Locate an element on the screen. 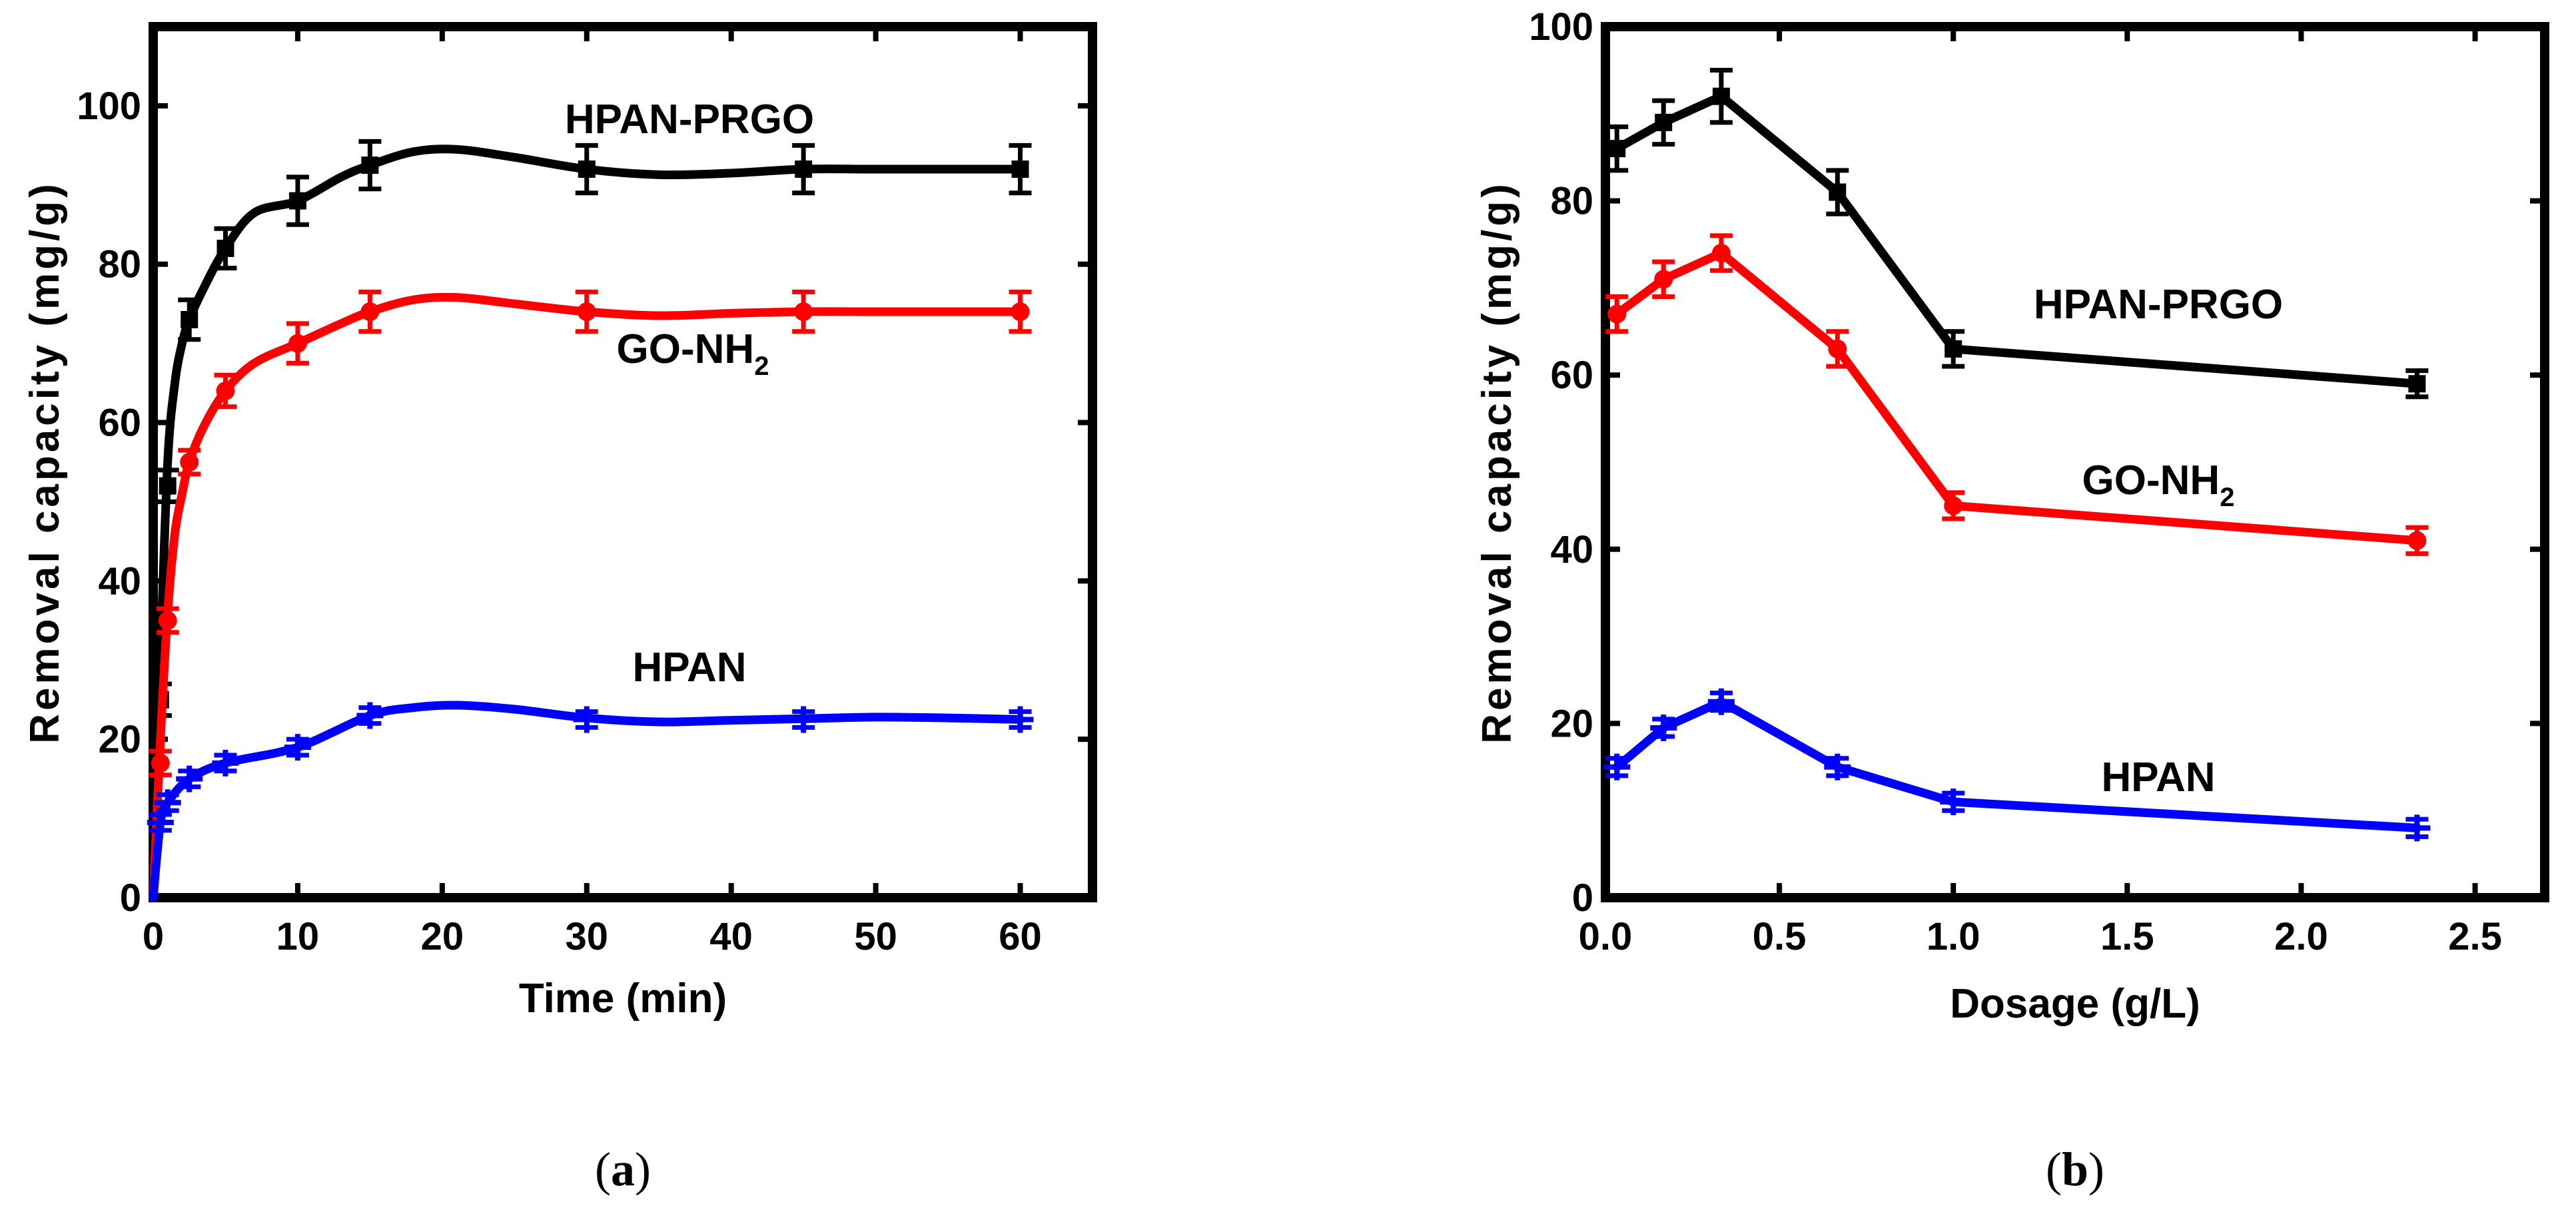 The image size is (2576, 1212). caption-b: (b) is located at coordinates (2075, 1169).